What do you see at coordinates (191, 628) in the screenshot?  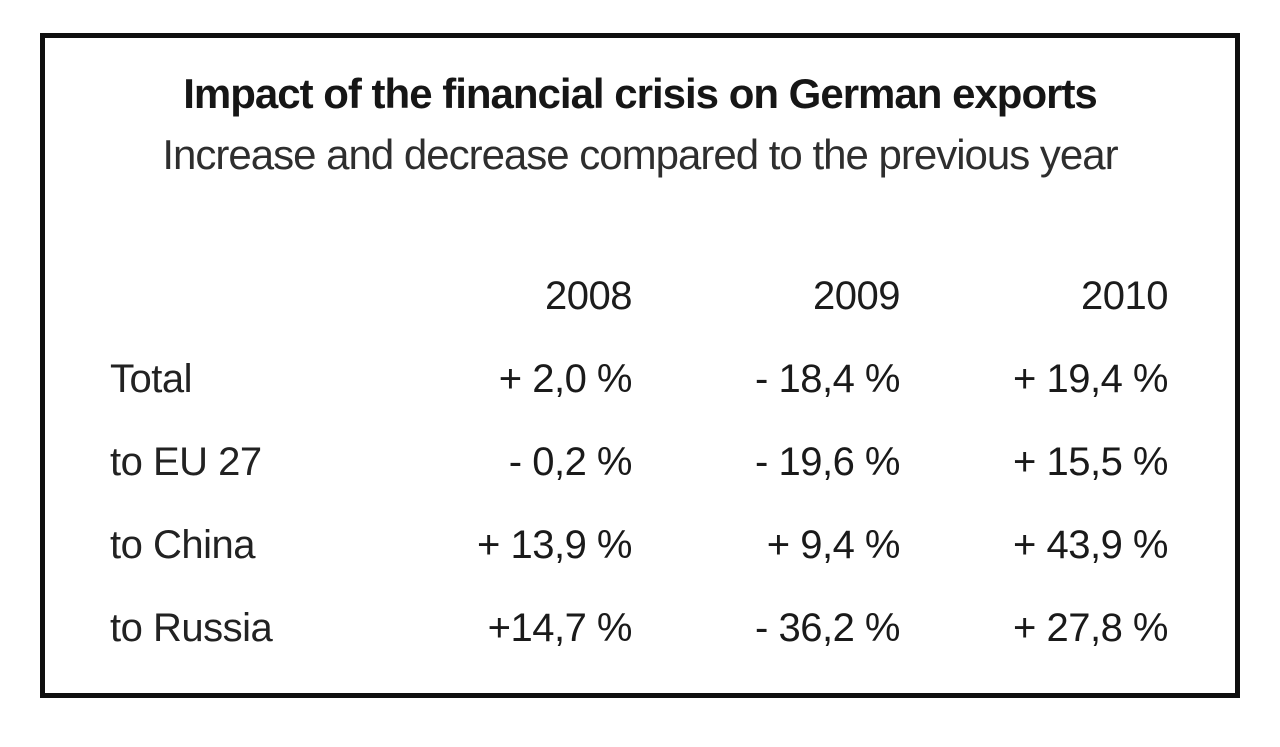 I see `row-label-russia: to Russia` at bounding box center [191, 628].